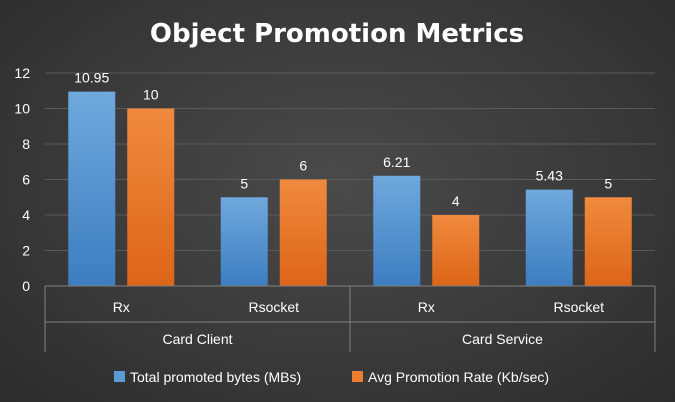 This screenshot has height=402, width=675. I want to click on data-label: 4, so click(456, 201).